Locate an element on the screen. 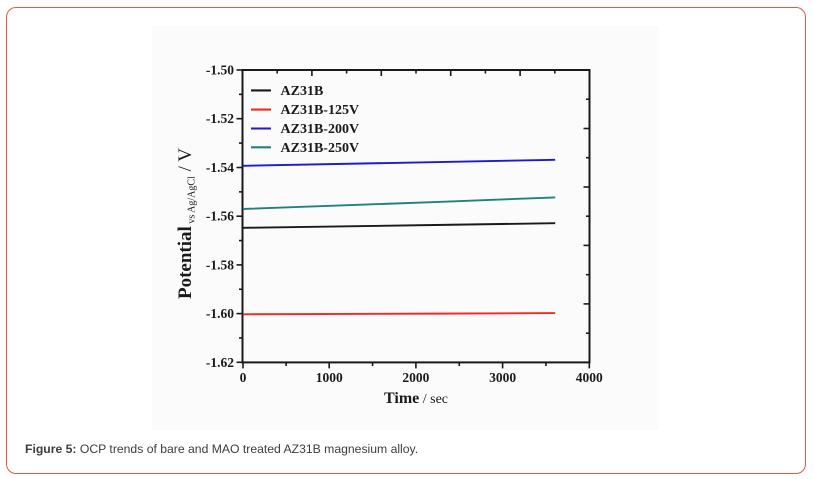  svg-text: -1.62 is located at coordinates (220, 362).